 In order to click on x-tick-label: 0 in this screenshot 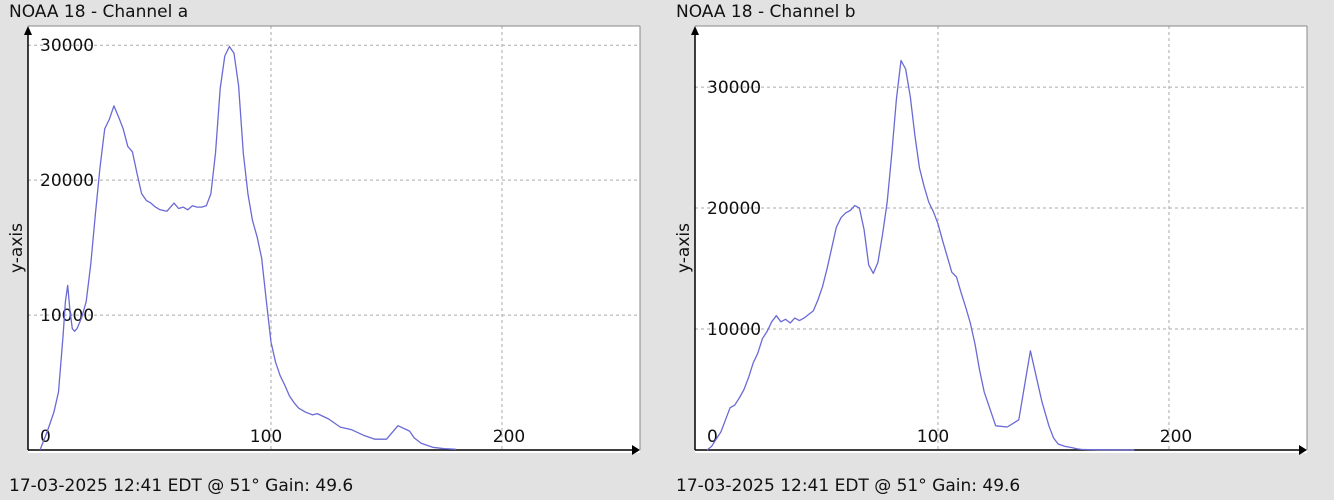, I will do `click(712, 437)`.